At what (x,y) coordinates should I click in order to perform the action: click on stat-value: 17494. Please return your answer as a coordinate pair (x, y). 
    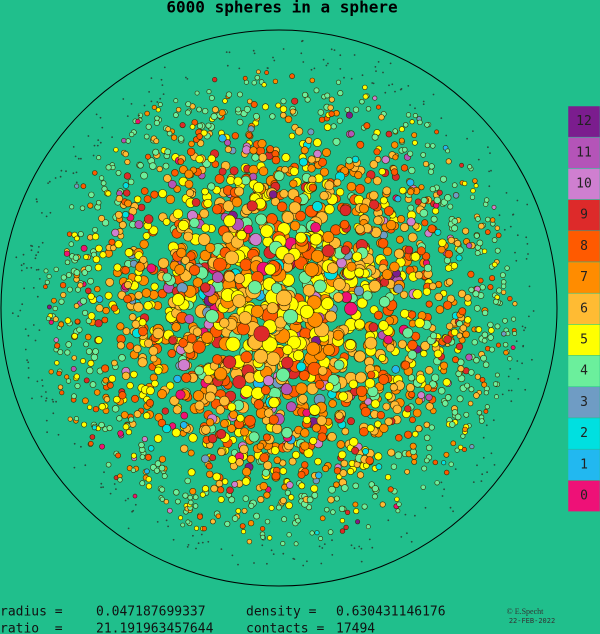
    Looking at the image, I should click on (355, 628).